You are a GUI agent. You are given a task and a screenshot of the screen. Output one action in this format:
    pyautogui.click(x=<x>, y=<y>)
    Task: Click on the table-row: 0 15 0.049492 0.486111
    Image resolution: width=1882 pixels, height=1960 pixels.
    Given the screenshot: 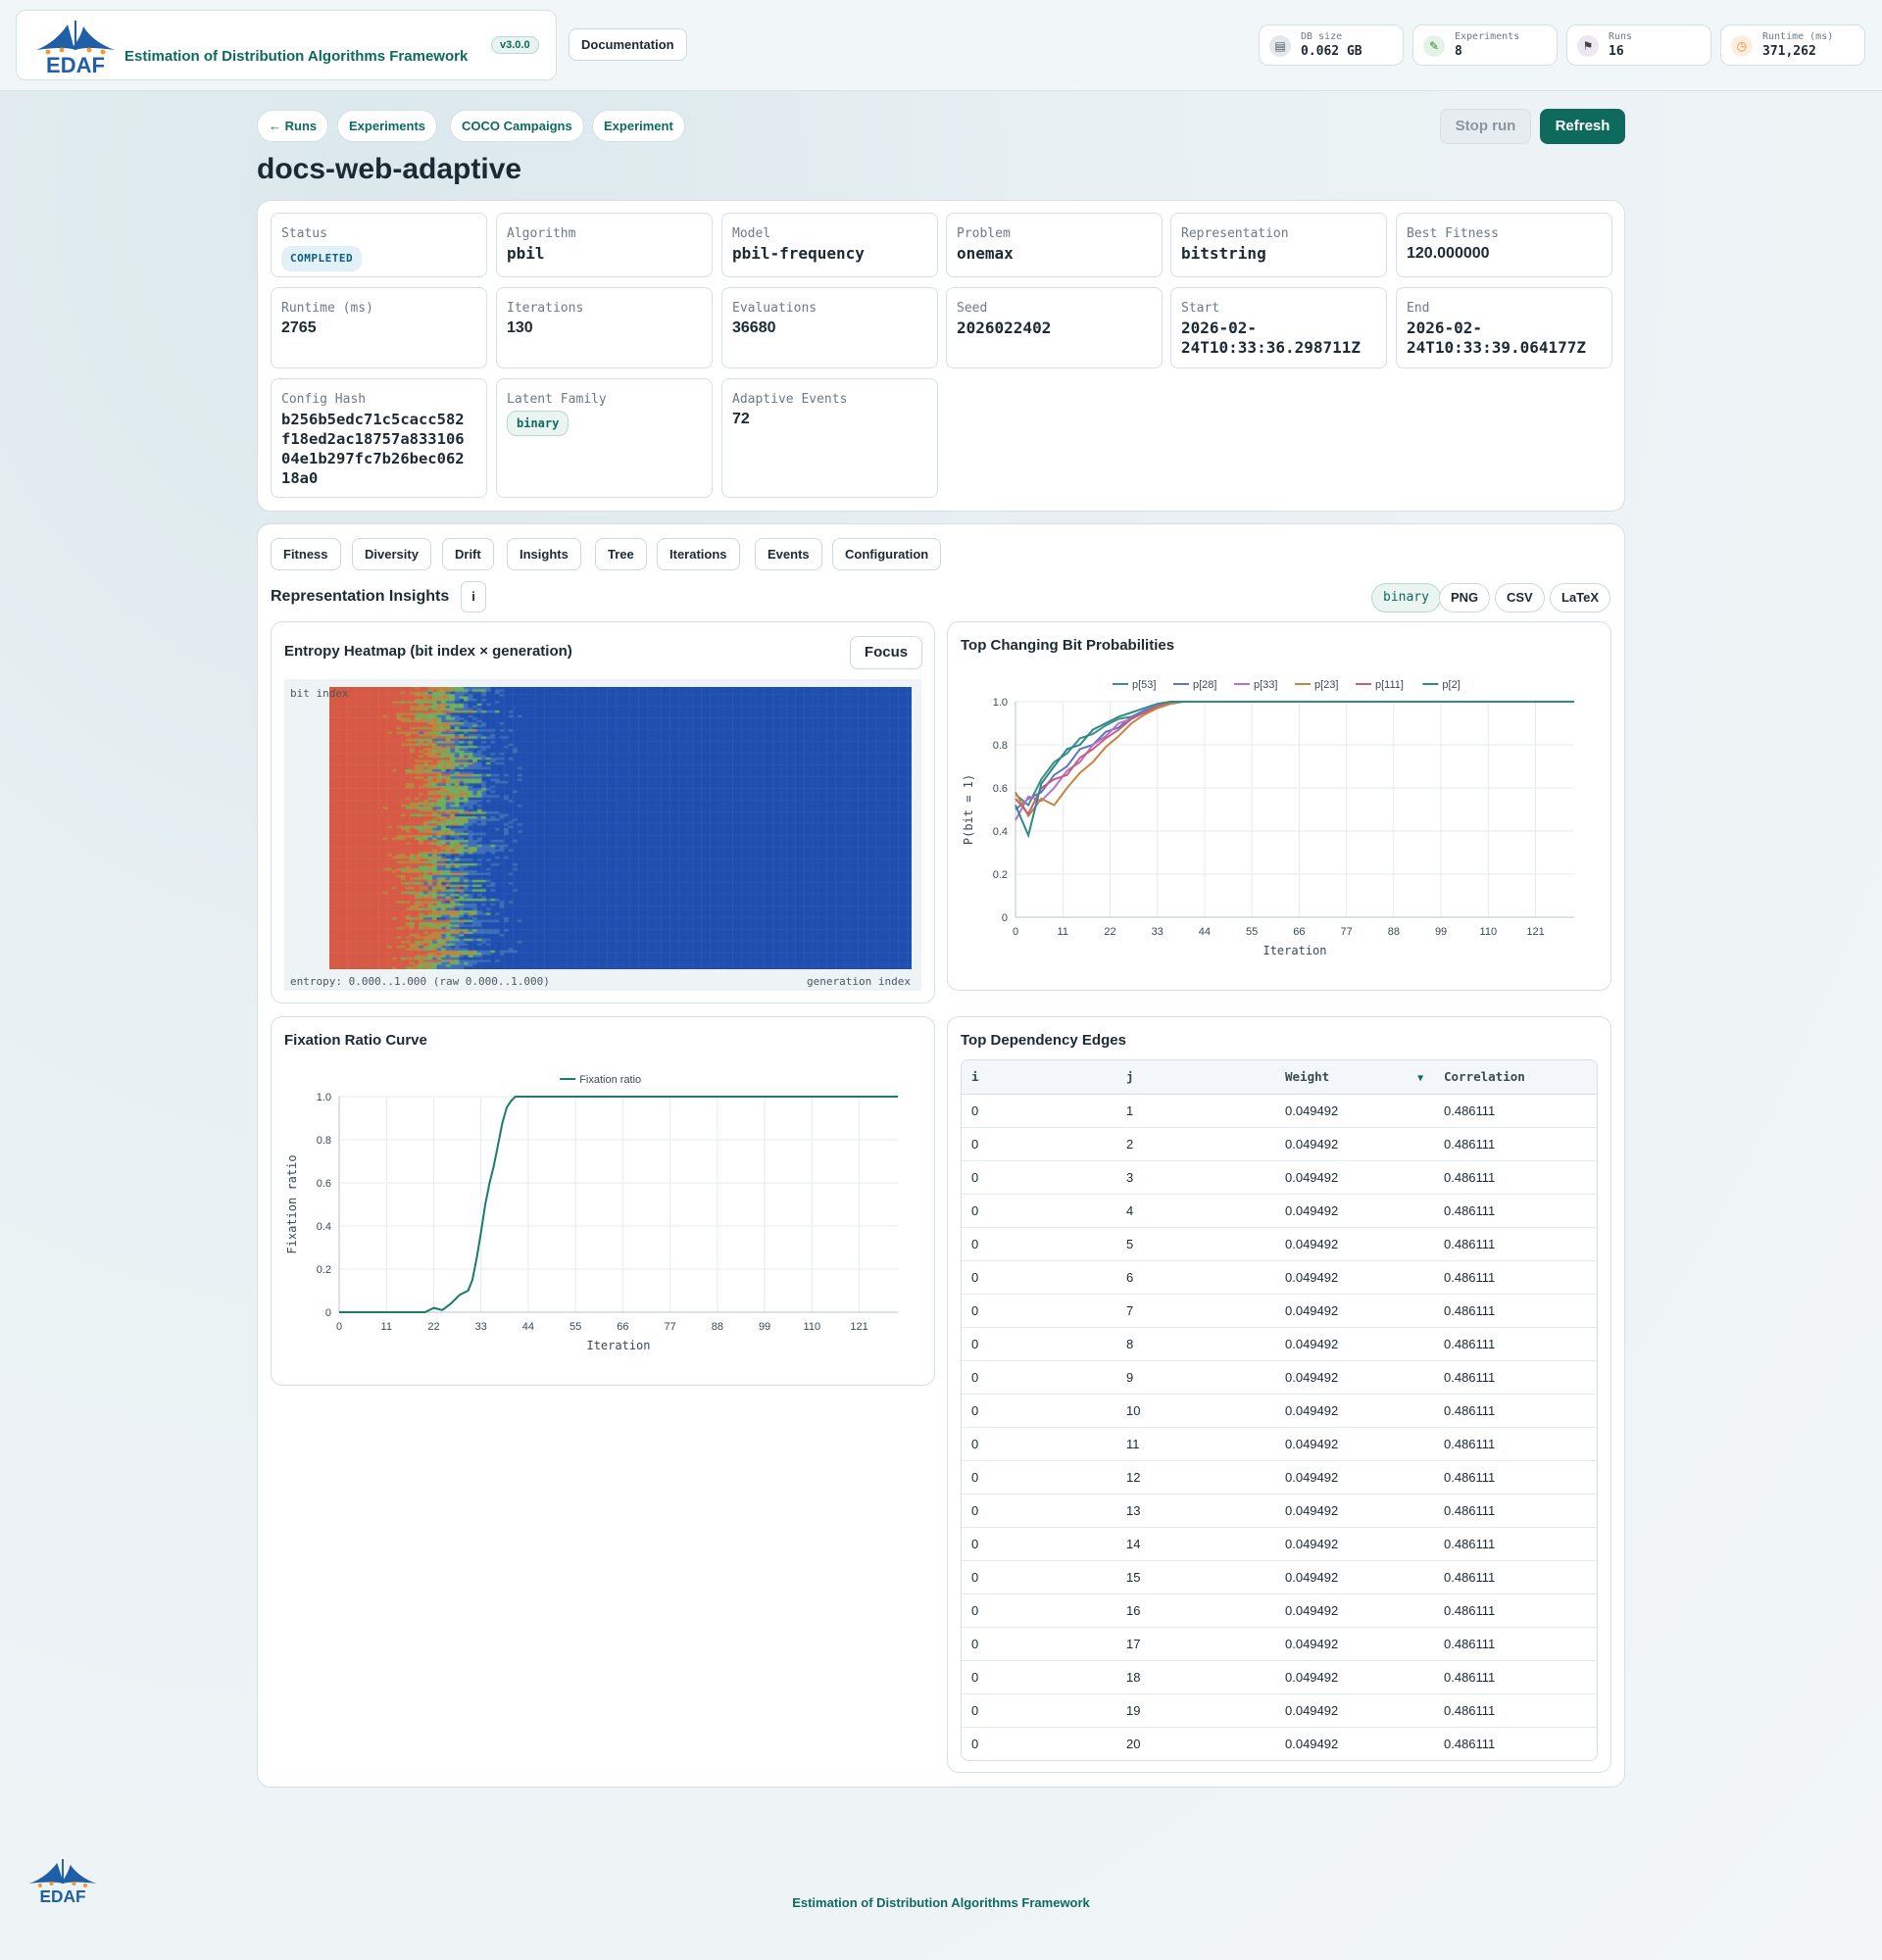 What is the action you would take?
    pyautogui.click(x=1280, y=1577)
    